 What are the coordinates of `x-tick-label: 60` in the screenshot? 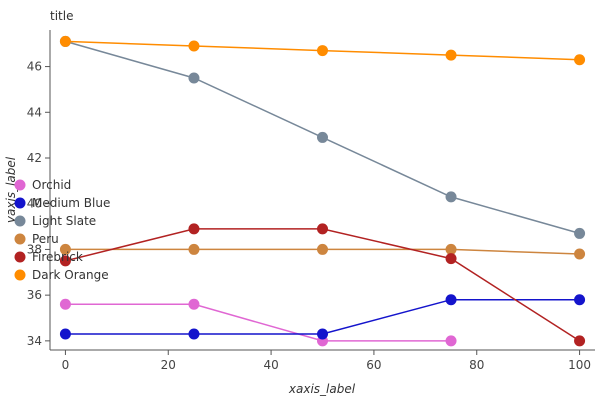 It's located at (373, 365).